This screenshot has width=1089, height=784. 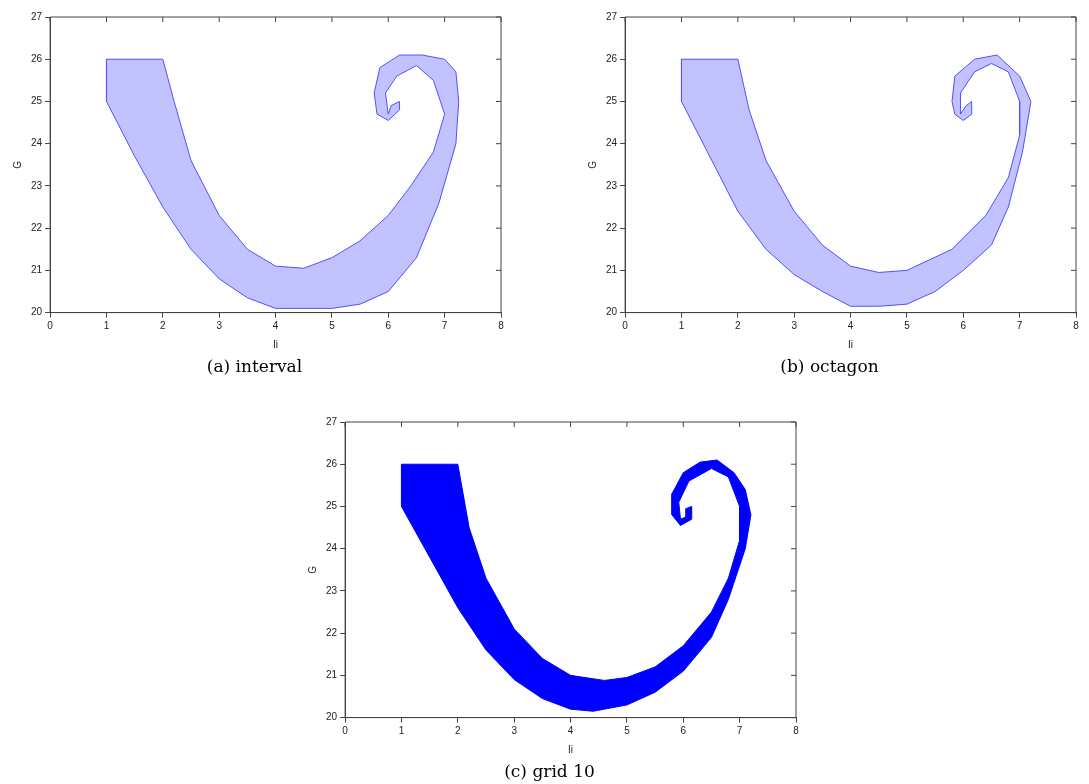 I want to click on text: (a) interval, so click(x=254, y=366).